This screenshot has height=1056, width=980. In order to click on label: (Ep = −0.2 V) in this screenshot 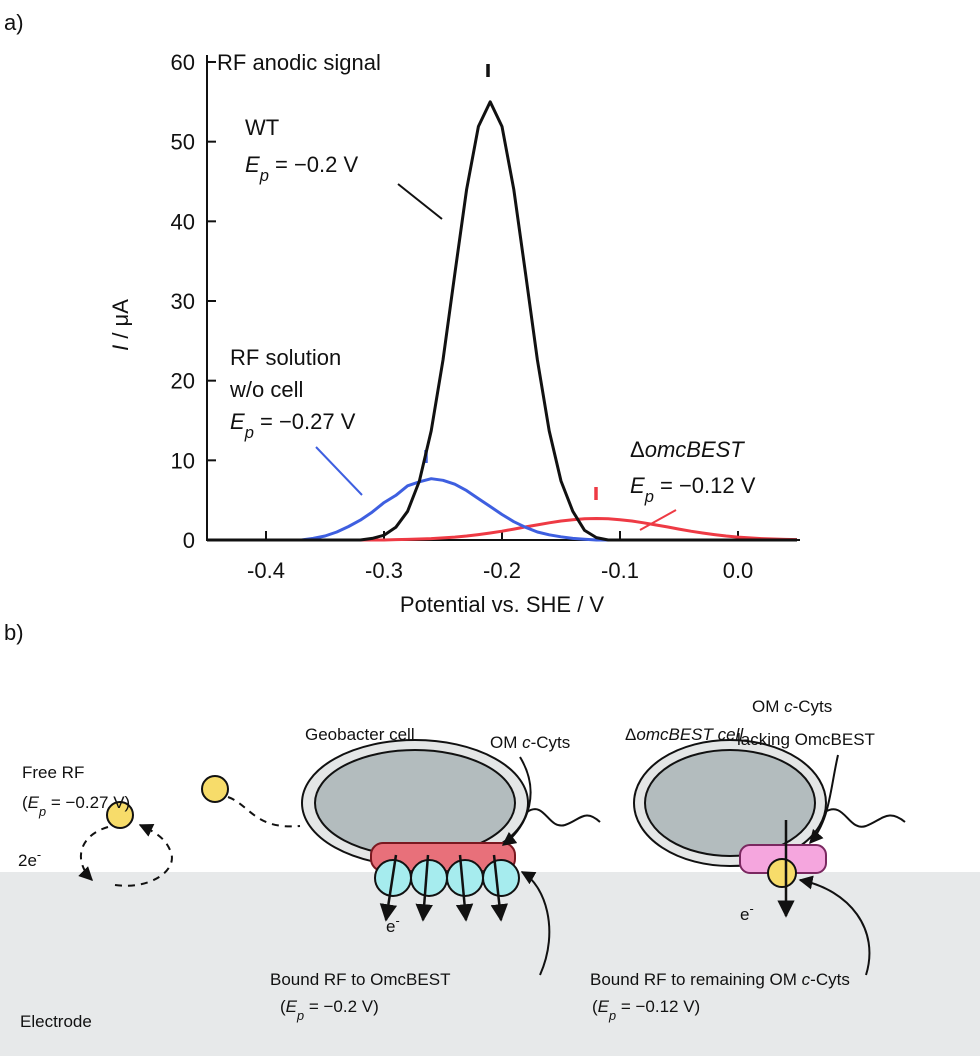, I will do `click(329, 1010)`.